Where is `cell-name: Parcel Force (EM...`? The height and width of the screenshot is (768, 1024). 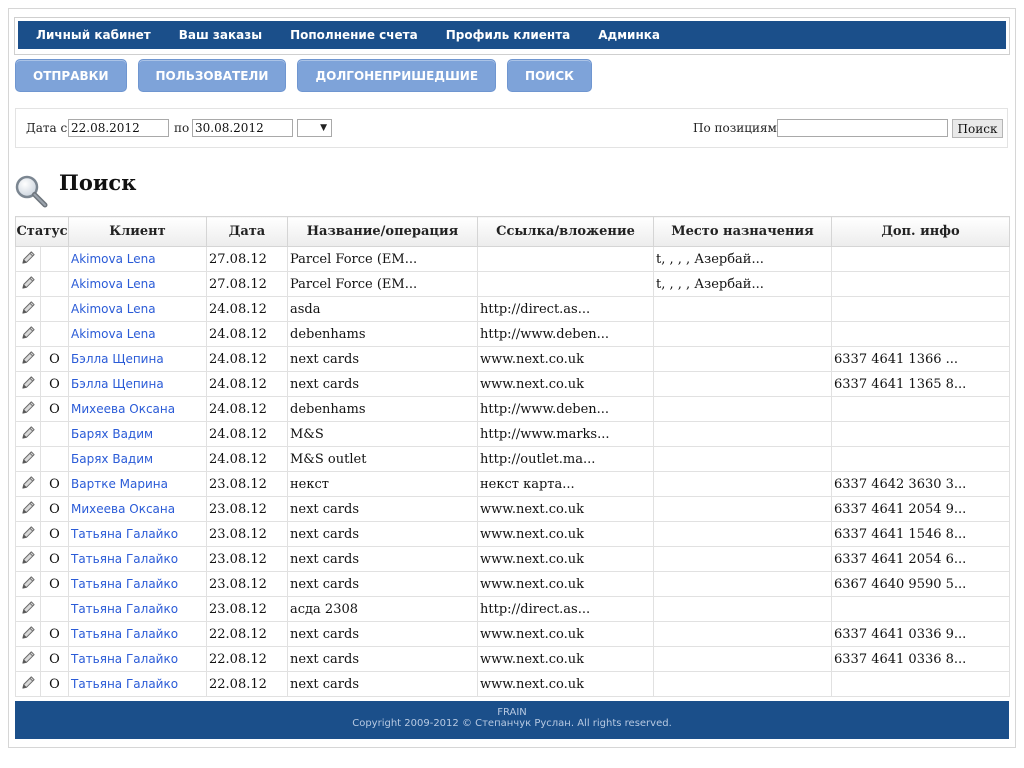
cell-name: Parcel Force (EM... is located at coordinates (382, 259).